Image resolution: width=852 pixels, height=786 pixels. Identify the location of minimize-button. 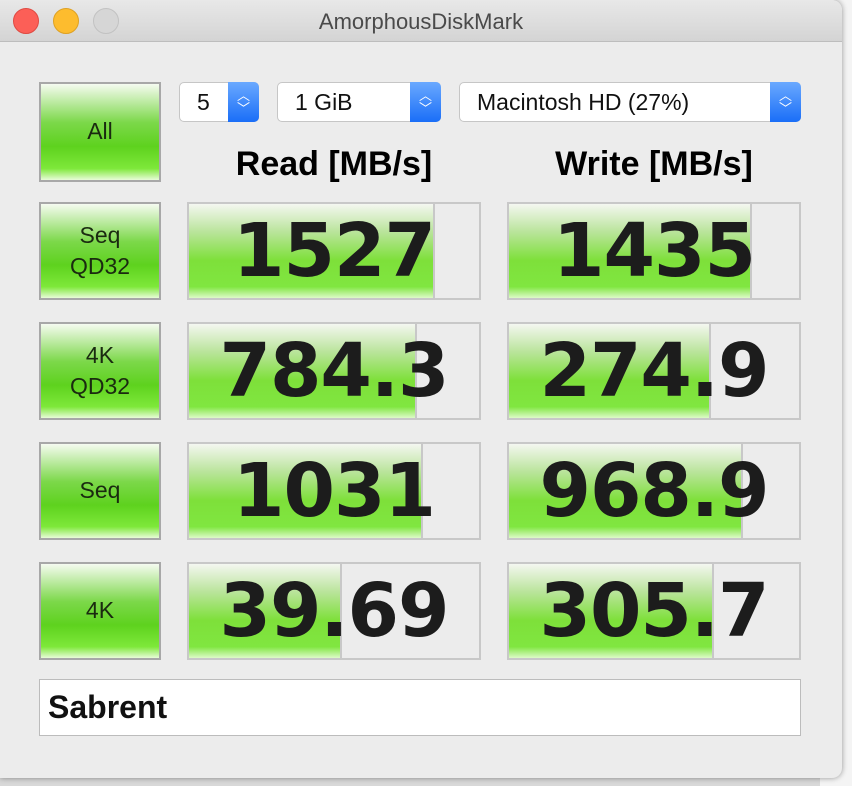
(66, 21).